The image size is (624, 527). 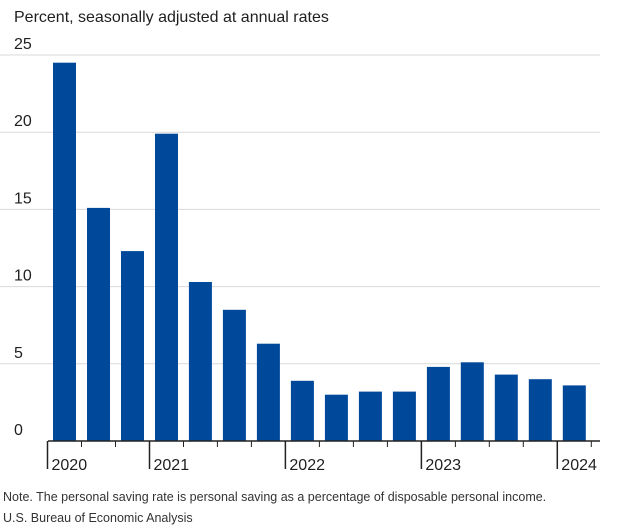 What do you see at coordinates (23, 44) in the screenshot?
I see `y-tick-label: 25` at bounding box center [23, 44].